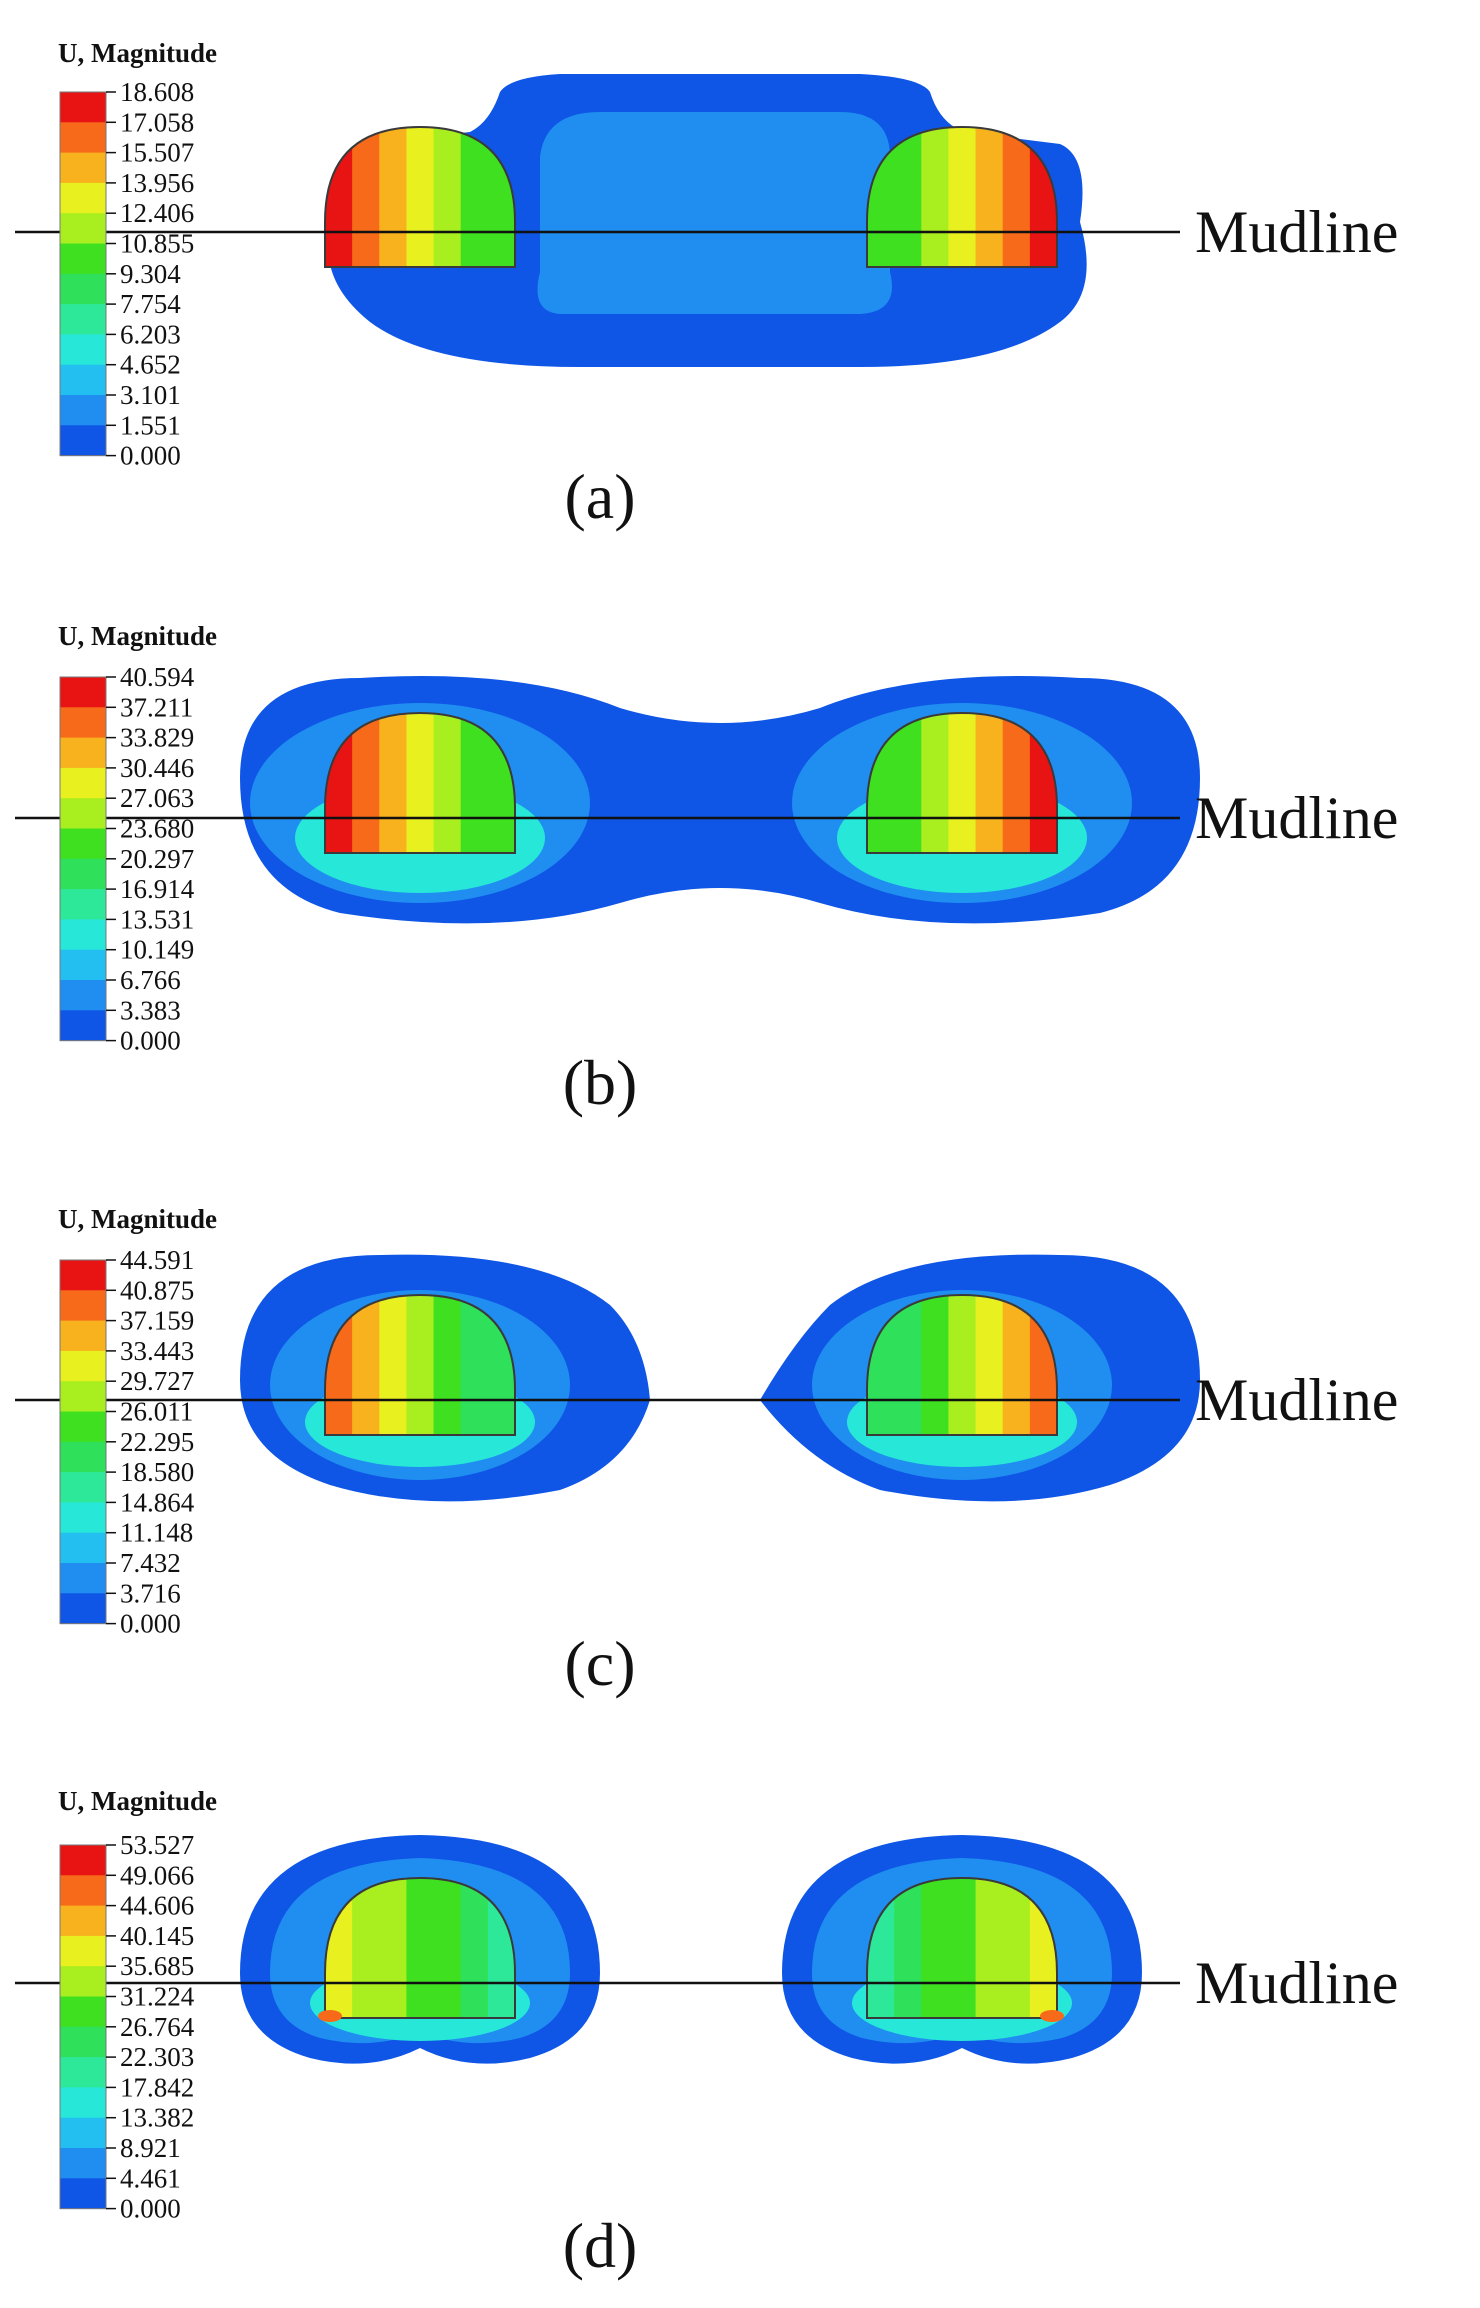  I want to click on legend-value: 18.608, so click(157, 92).